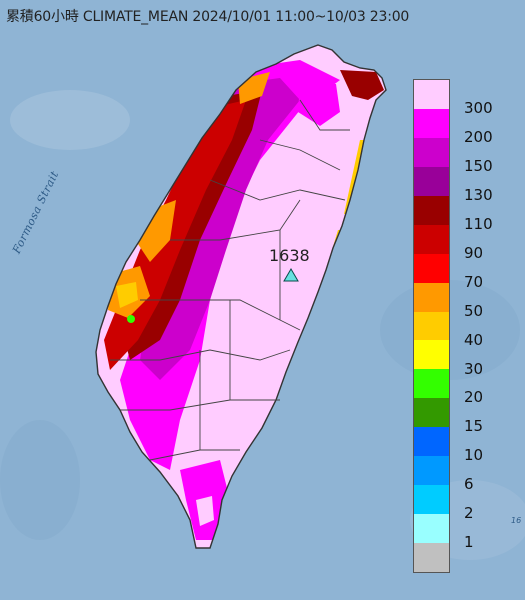 The height and width of the screenshot is (600, 525). Describe the element at coordinates (474, 455) in the screenshot. I see `legend-tick-label: 10` at that location.